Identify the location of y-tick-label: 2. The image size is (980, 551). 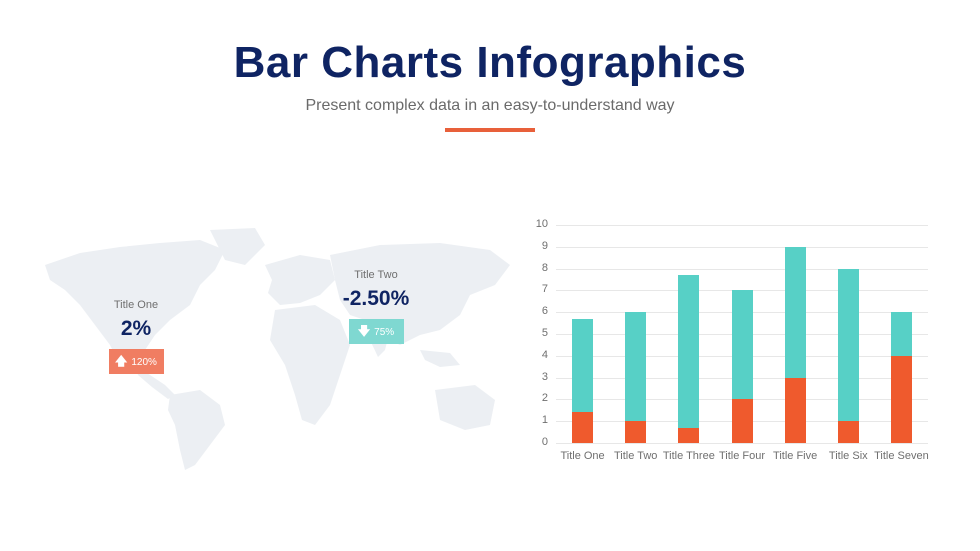
(544, 398).